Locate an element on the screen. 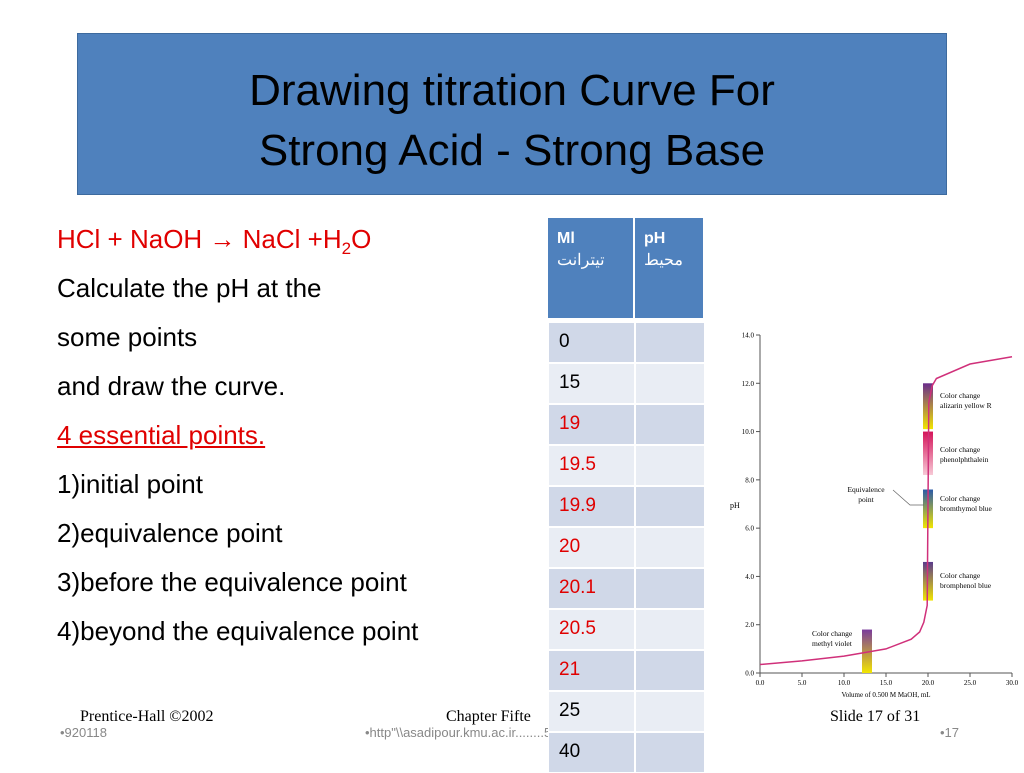 The image size is (1024, 773). ml-value: 0 is located at coordinates (564, 341).